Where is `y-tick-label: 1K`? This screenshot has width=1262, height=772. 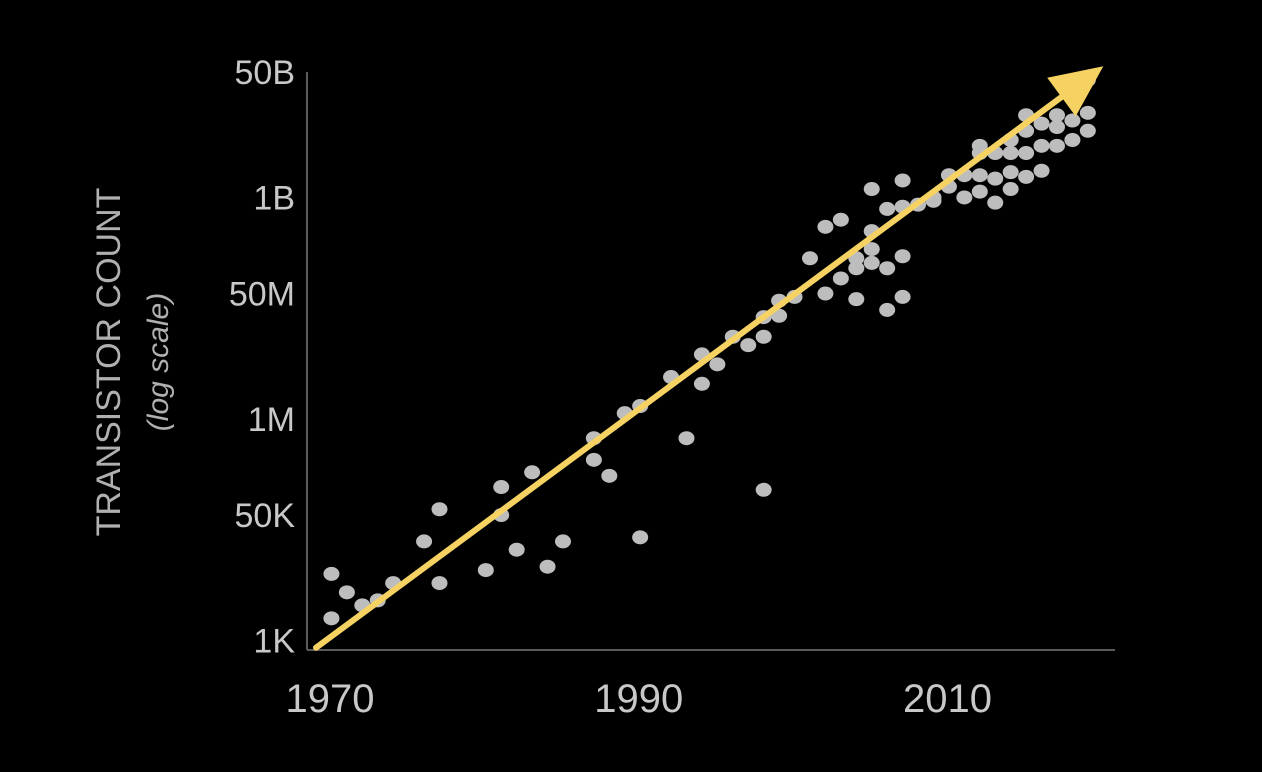 y-tick-label: 1K is located at coordinates (274, 642).